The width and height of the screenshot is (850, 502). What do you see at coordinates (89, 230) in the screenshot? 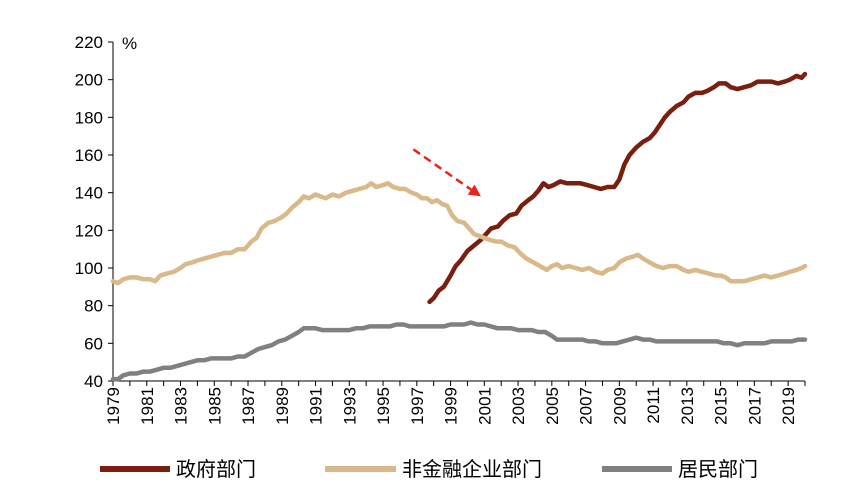
I see `y-tick-label: 120` at bounding box center [89, 230].